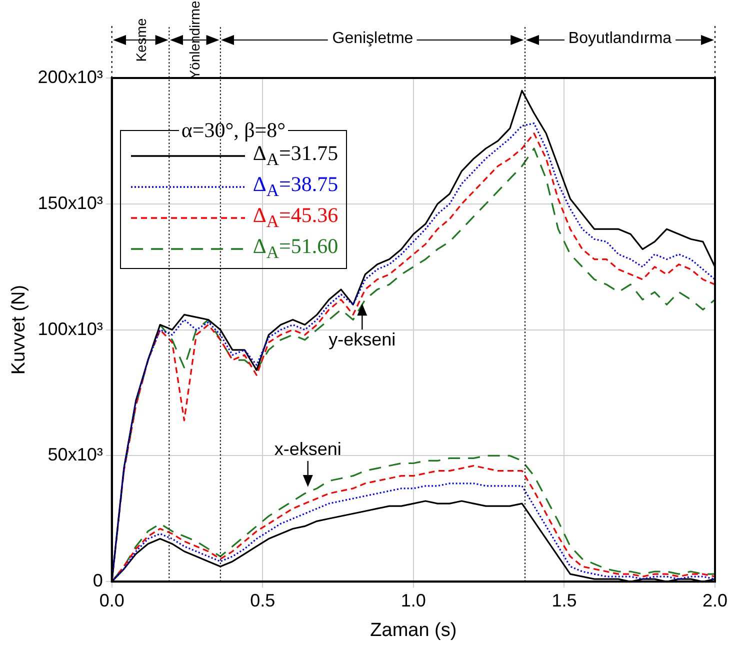 This screenshot has height=650, width=731. I want to click on x-tick-label: 1.0, so click(413, 600).